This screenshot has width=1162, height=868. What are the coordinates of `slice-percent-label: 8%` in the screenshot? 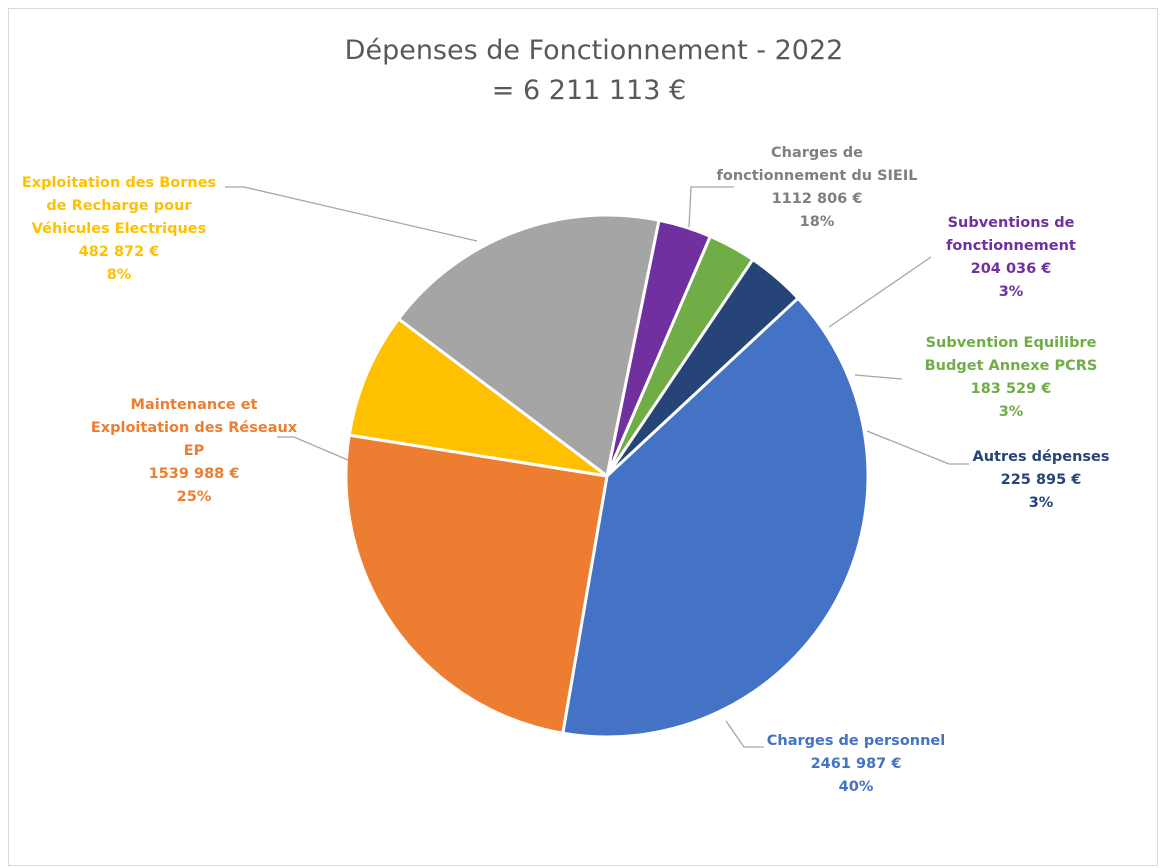 It's located at (119, 275).